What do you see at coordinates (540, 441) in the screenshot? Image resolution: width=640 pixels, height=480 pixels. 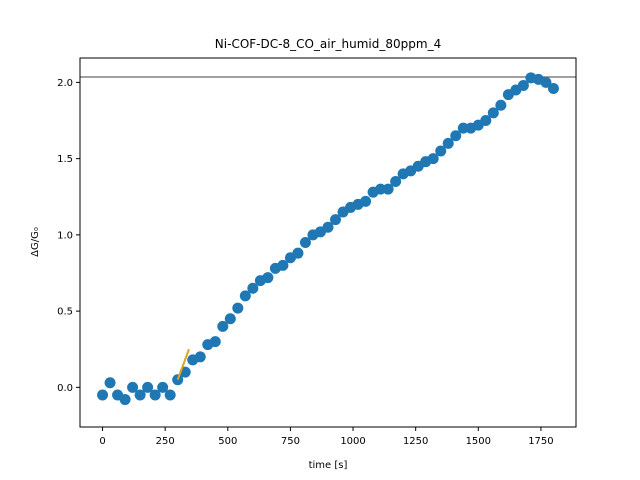 I see `x-tick-label: 1750` at bounding box center [540, 441].